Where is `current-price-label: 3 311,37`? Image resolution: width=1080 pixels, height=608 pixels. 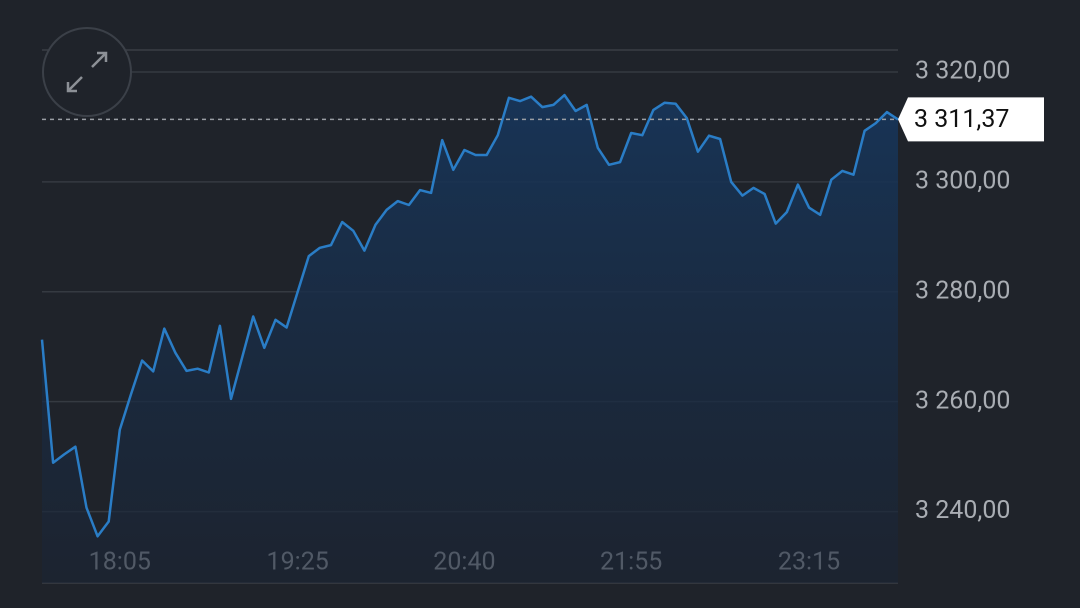 current-price-label: 3 311,37 is located at coordinates (961, 119).